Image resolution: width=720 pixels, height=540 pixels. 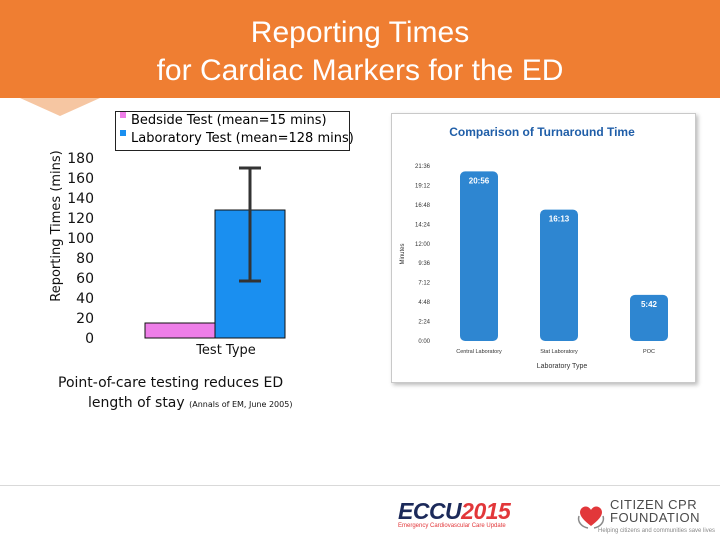 I want to click on note-line-2: length of stay (Annals of EM, June 2005), so click(x=208, y=404).